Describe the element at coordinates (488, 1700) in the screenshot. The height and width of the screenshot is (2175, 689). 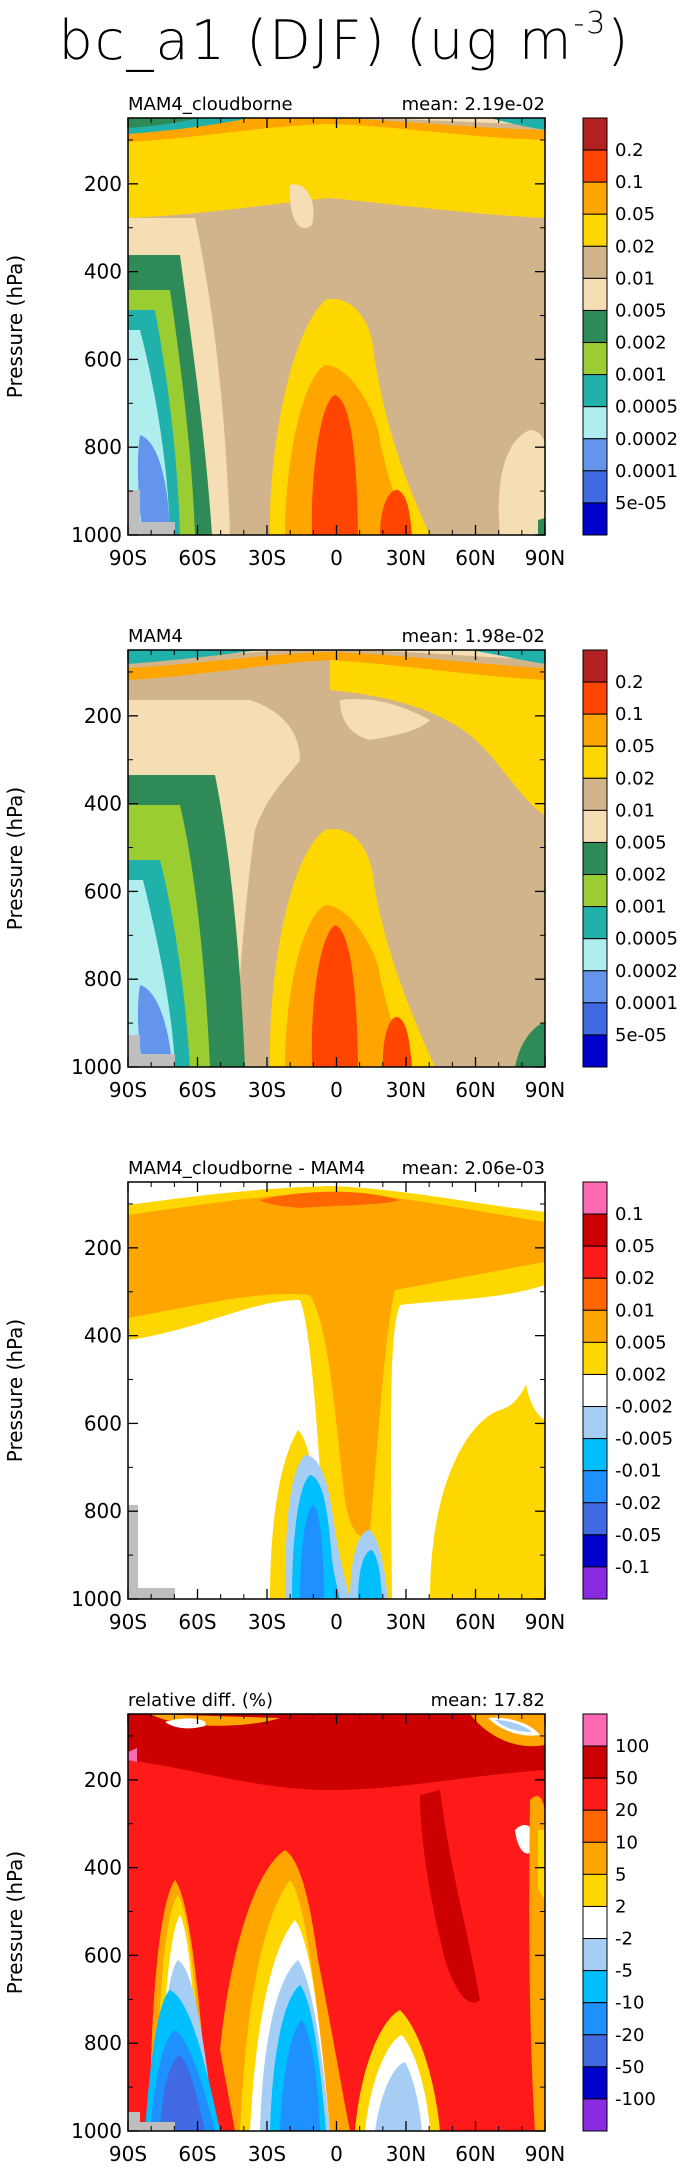
I see `panel-4-mean: mean: 17.82` at that location.